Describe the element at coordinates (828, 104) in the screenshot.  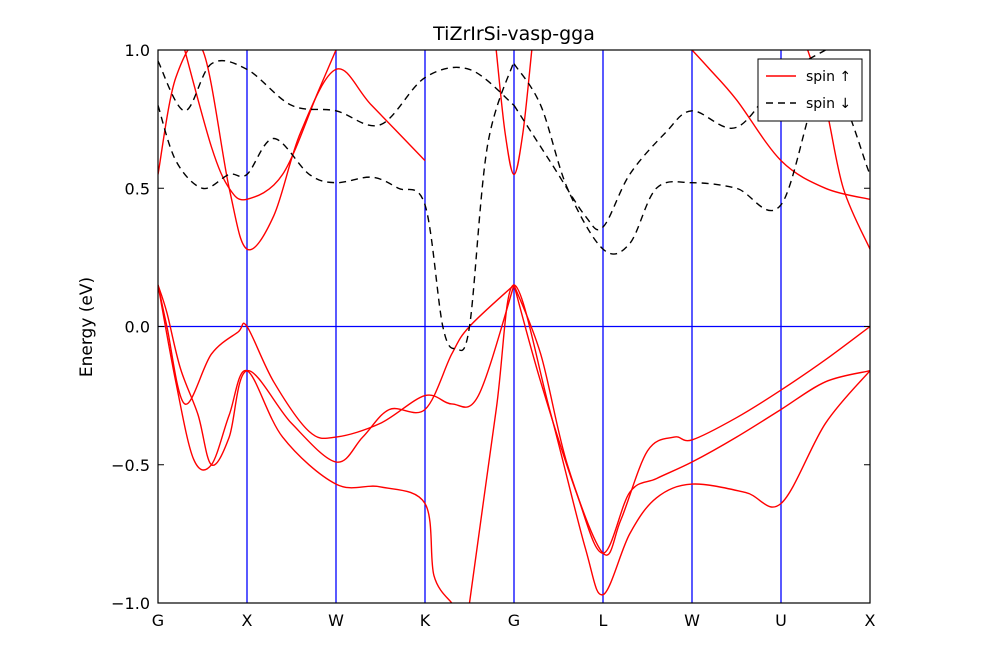
I see `legend-spin-down-label: spin ↓` at that location.